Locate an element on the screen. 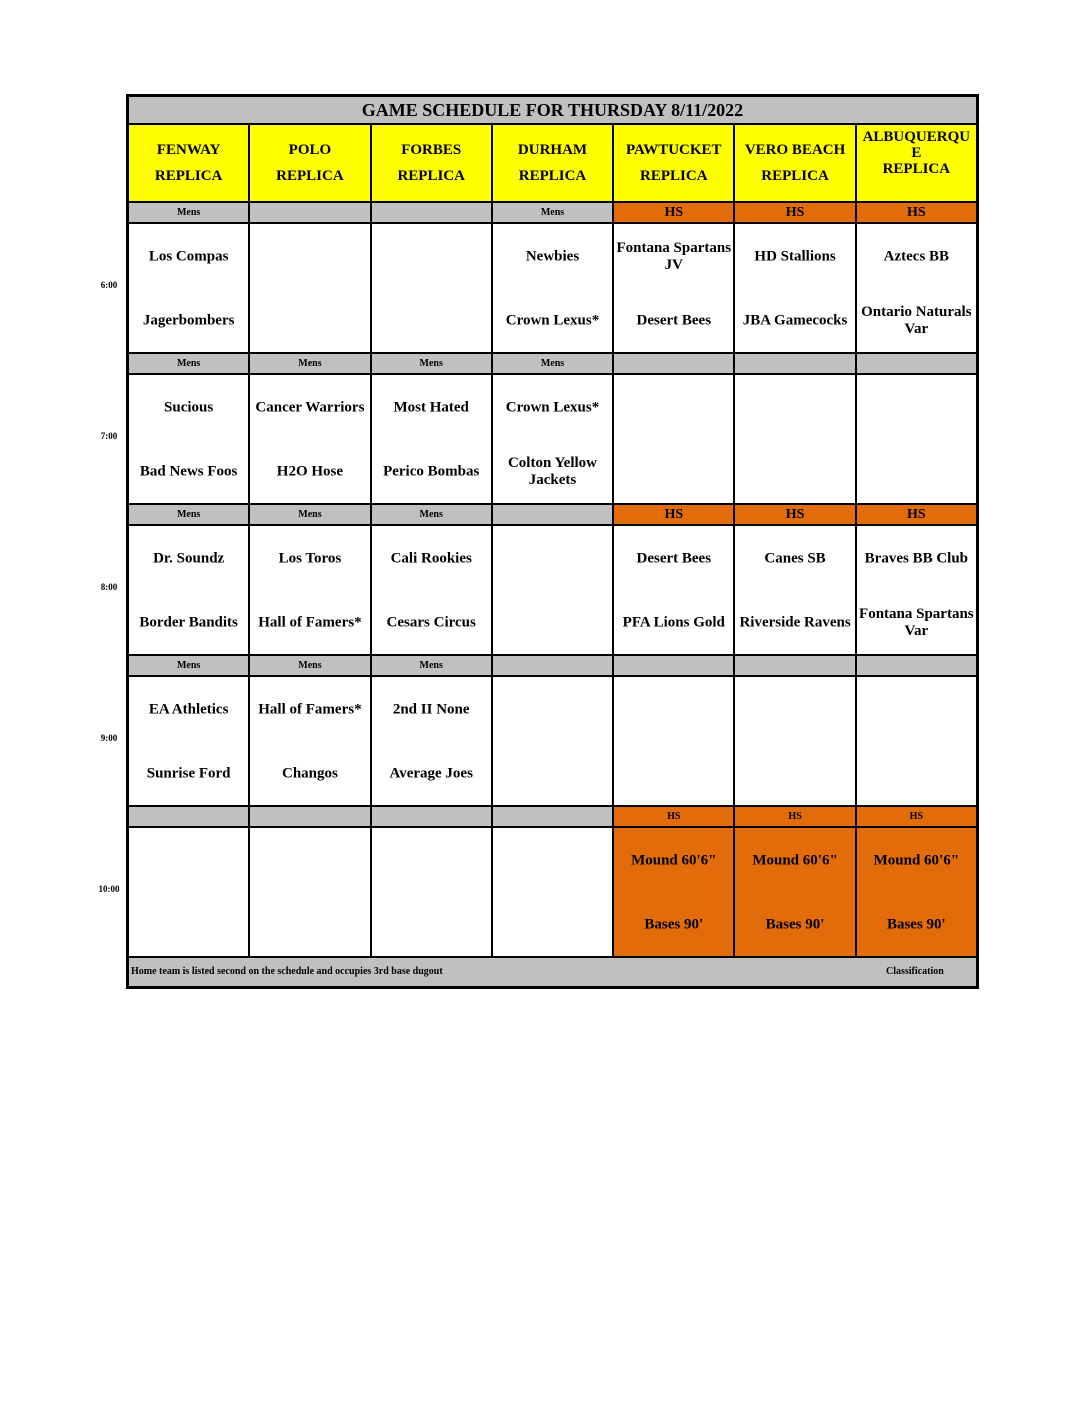 The width and height of the screenshot is (1088, 1408). field-header: ALBUQUERQU E REPLICA is located at coordinates (916, 163).